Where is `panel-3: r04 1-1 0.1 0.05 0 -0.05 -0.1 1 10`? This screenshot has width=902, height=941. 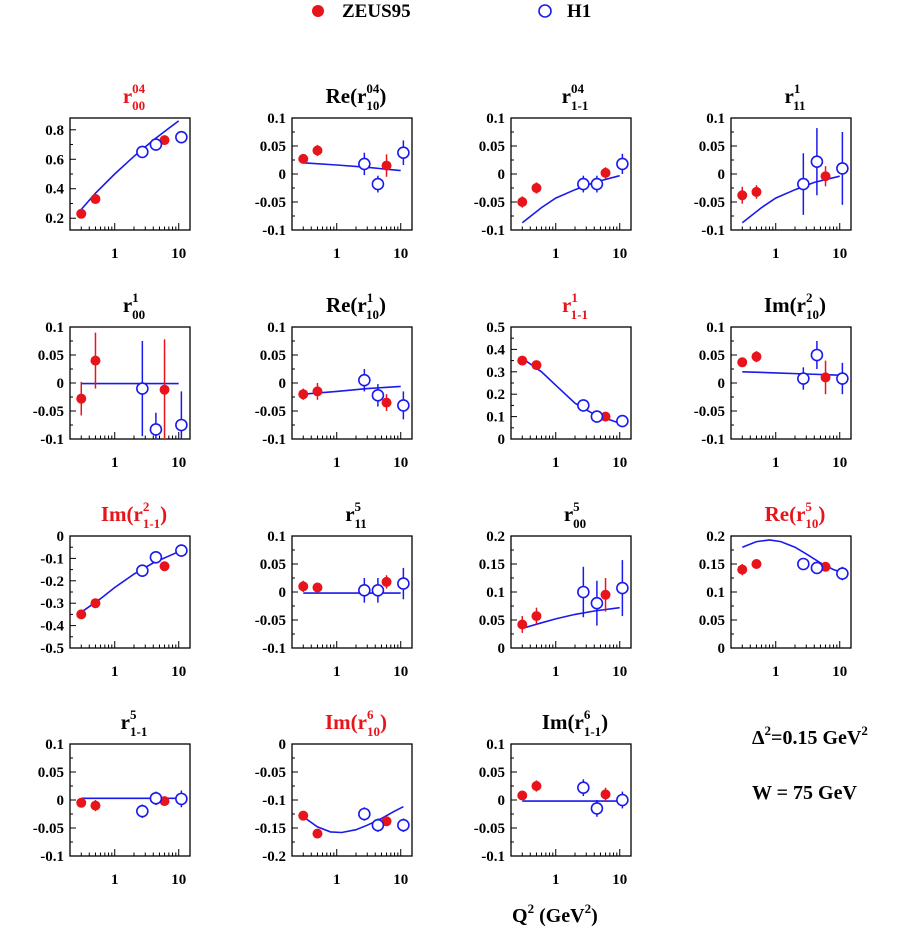
panel-3: r04 1-1 0.1 0.05 0 -0.05 -0.1 1 10 is located at coordinates (553, 171).